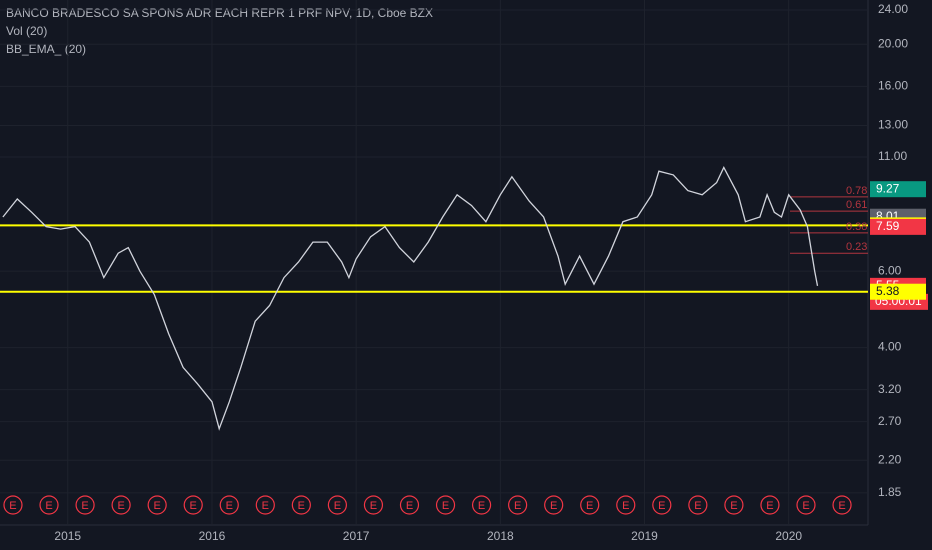  I want to click on x-tick-label: 2020, so click(788, 536).